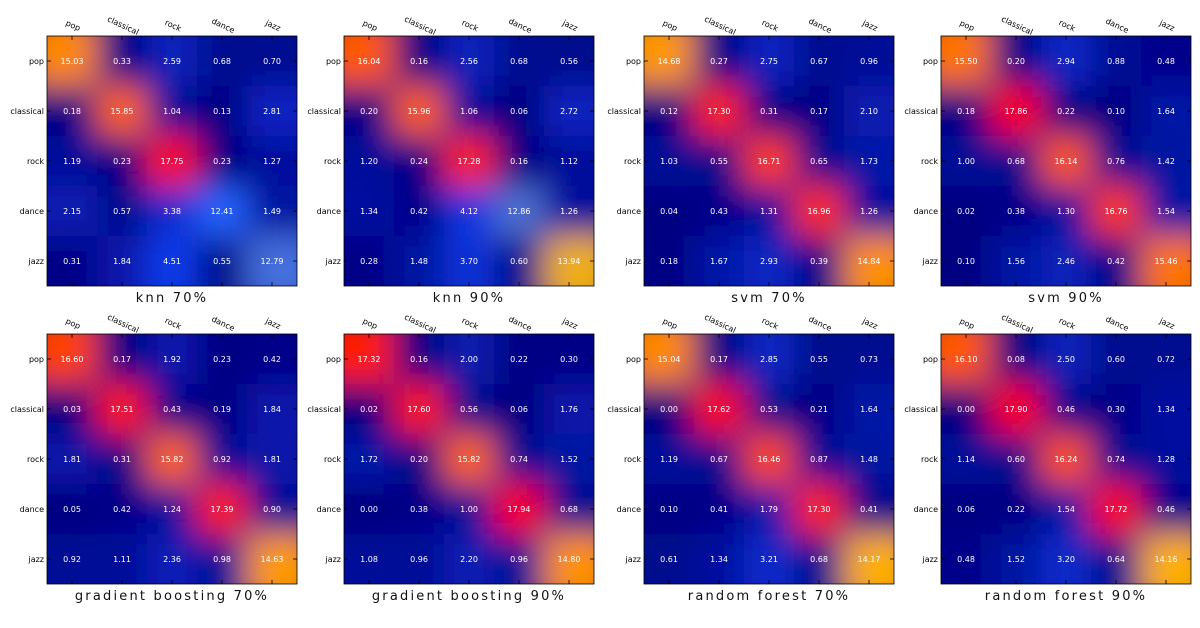 This screenshot has height=628, width=1200. What do you see at coordinates (869, 359) in the screenshot?
I see `cell-value-label: 0.73` at bounding box center [869, 359].